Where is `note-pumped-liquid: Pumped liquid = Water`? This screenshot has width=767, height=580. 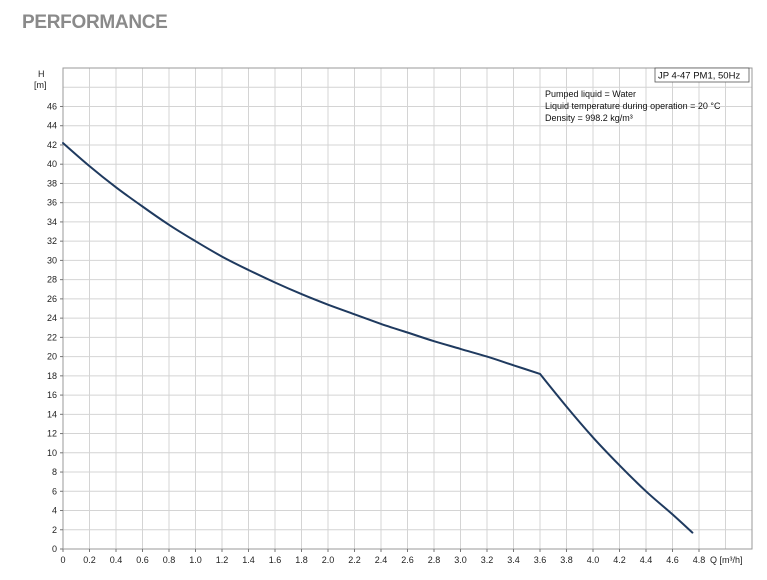 note-pumped-liquid: Pumped liquid = Water is located at coordinates (590, 94).